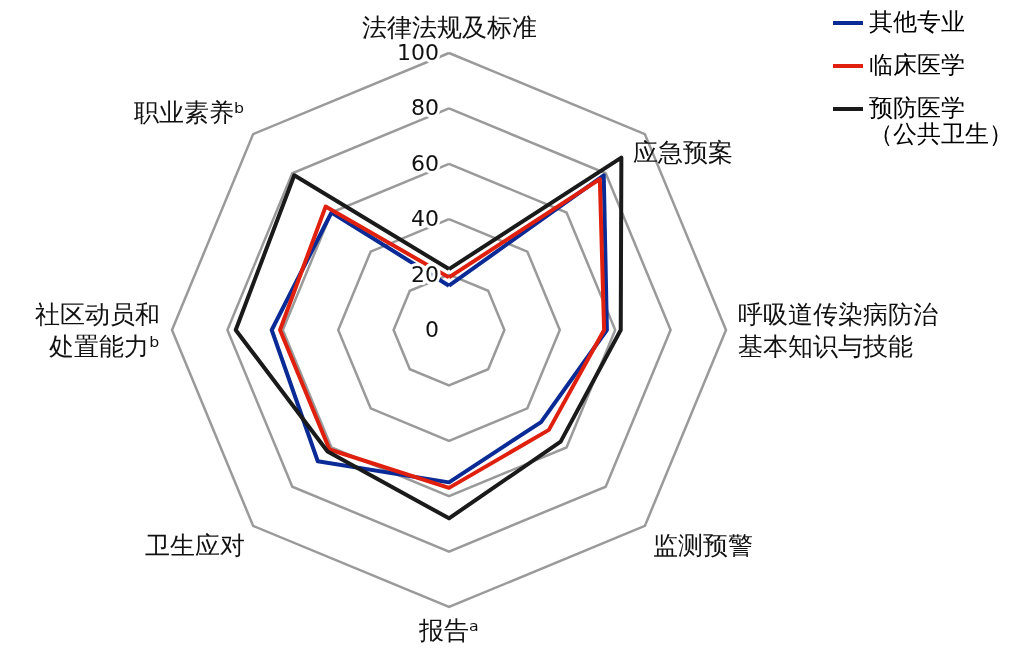  Describe the element at coordinates (941, 121) in the screenshot. I see `legend-label: 预防医学（公共卫生）` at that location.